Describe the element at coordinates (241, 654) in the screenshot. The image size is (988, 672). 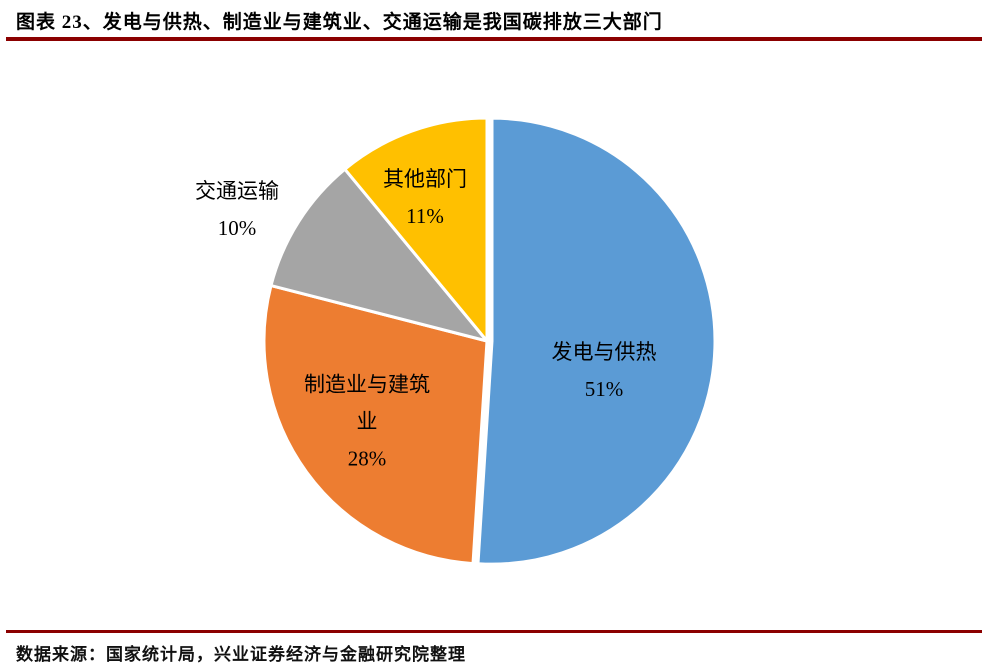
I see `data-source: 数据来源：国家统计局，兴业证券经济与金融研究院整理` at that location.